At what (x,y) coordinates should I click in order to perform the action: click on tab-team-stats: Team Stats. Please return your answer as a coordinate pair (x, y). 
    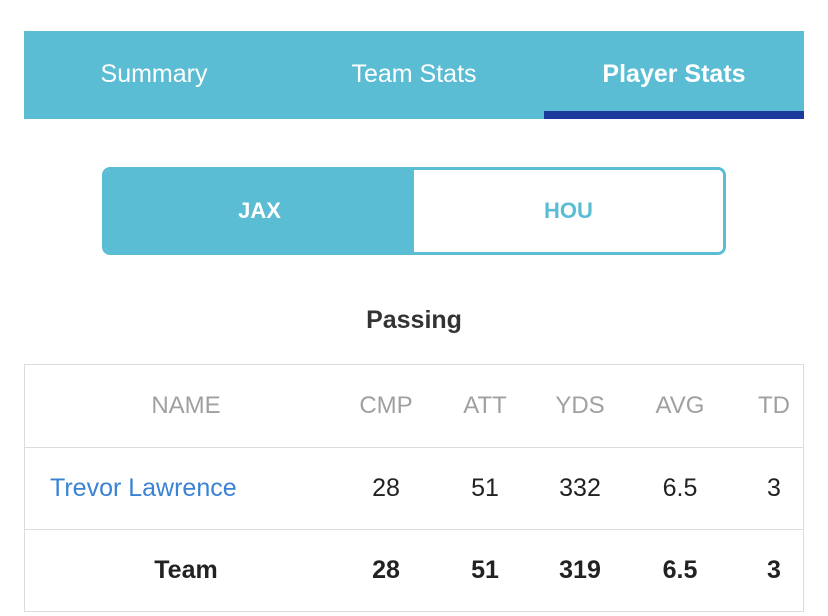
    Looking at the image, I should click on (414, 73).